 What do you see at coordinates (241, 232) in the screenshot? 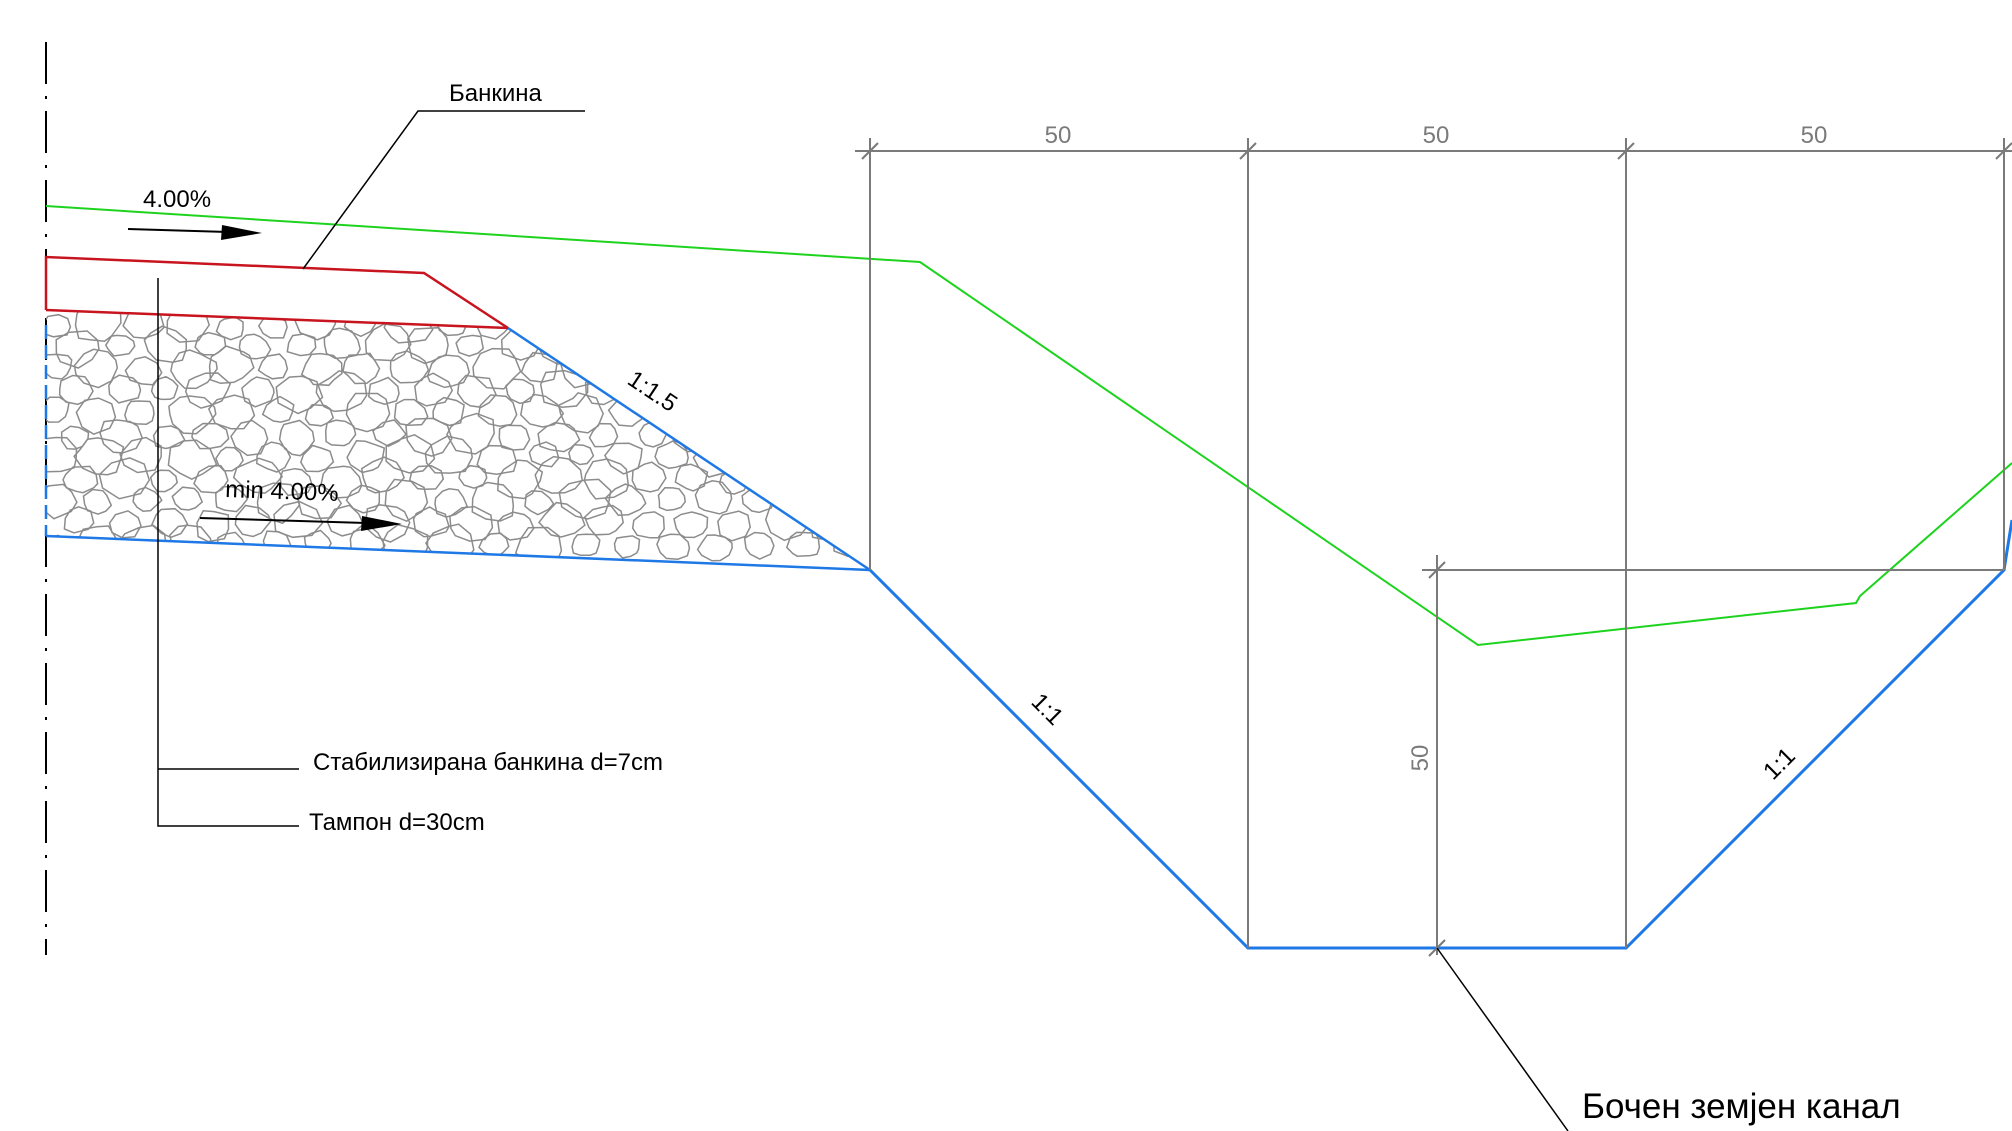
I see `slope-arrow-top-head` at bounding box center [241, 232].